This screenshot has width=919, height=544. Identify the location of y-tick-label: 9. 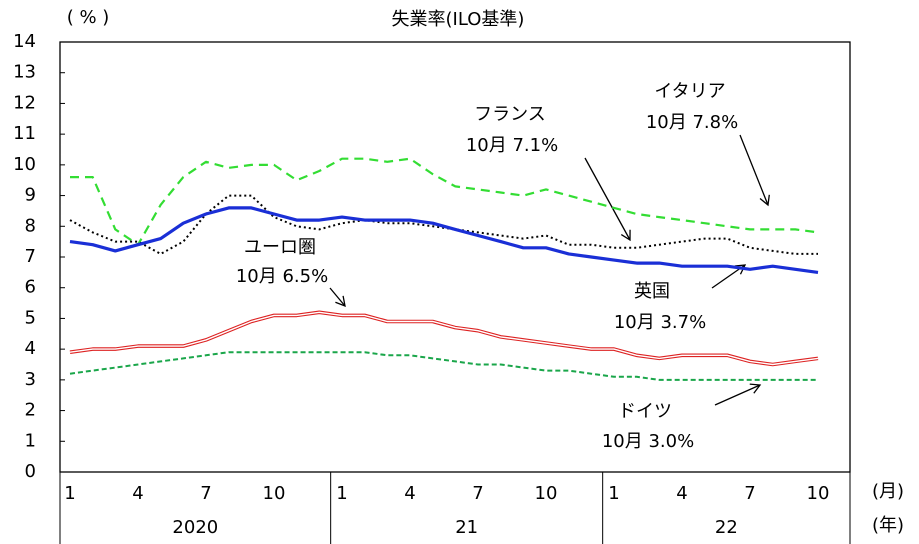
(30, 195).